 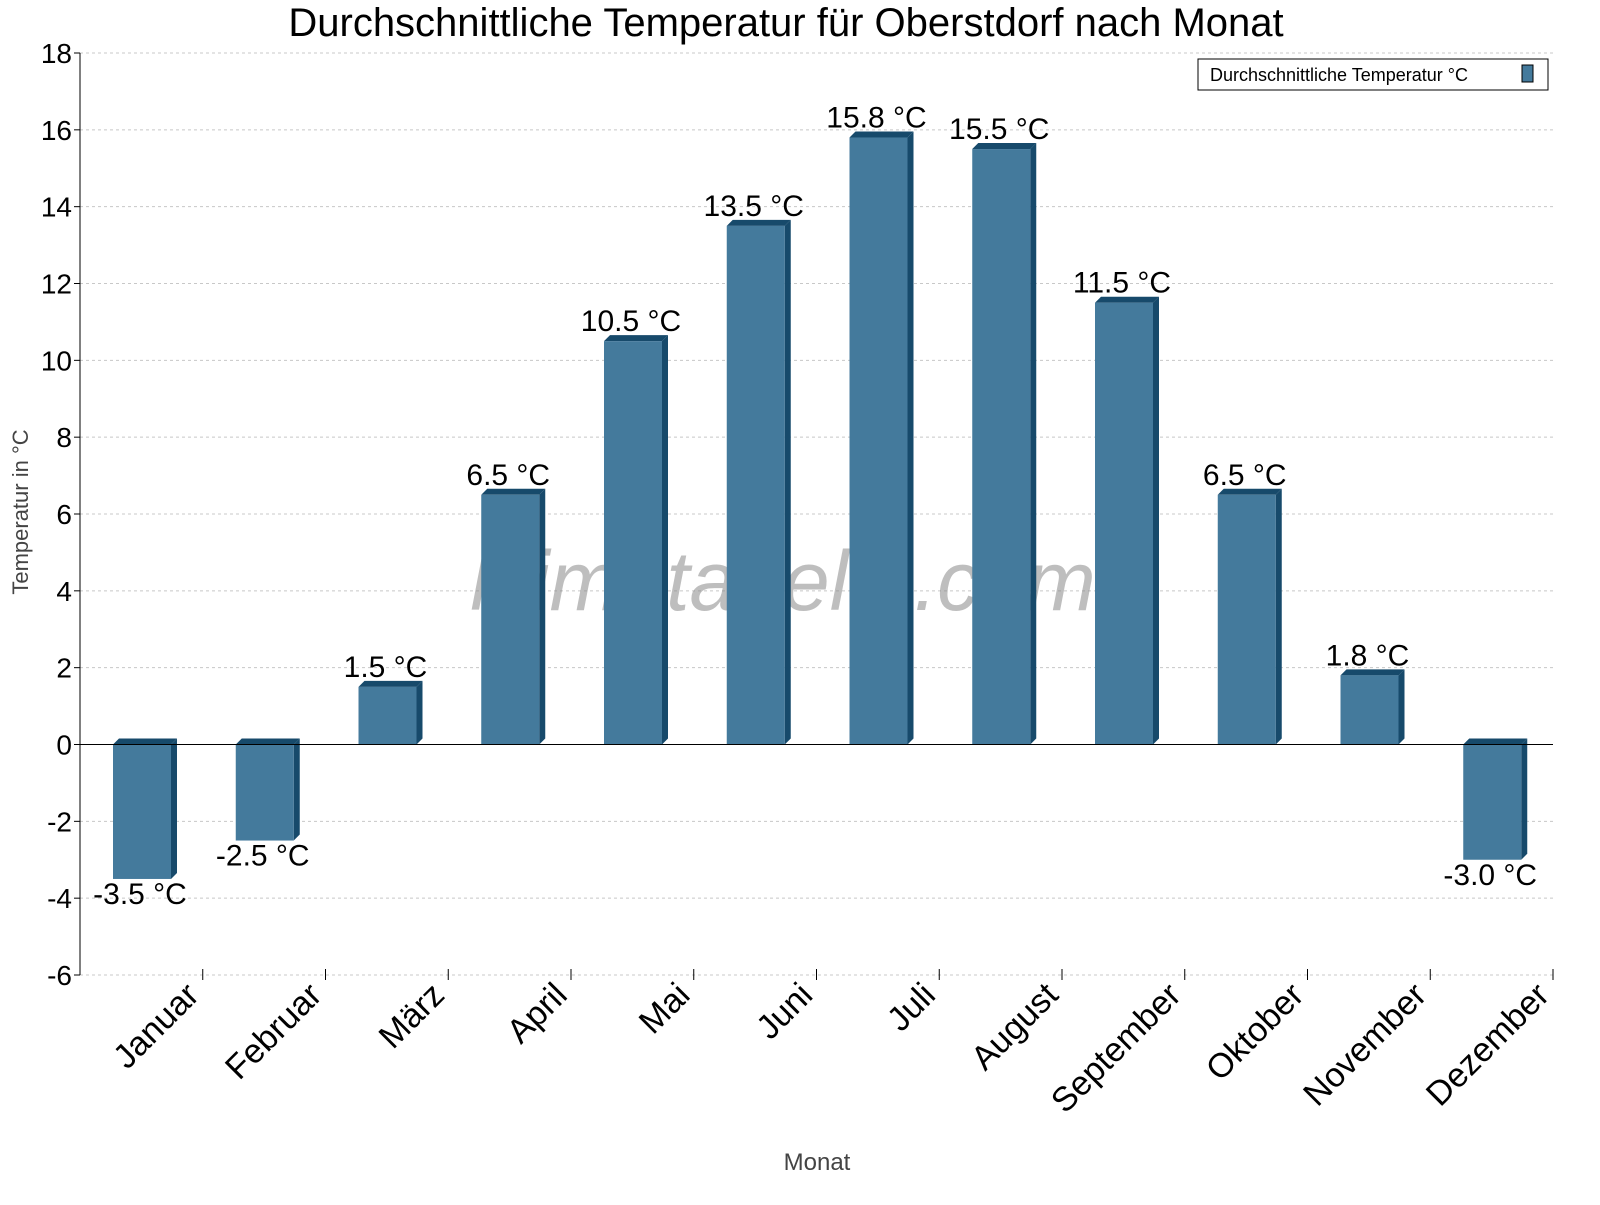 I want to click on x-tick-label: Juli, so click(x=911, y=1007).